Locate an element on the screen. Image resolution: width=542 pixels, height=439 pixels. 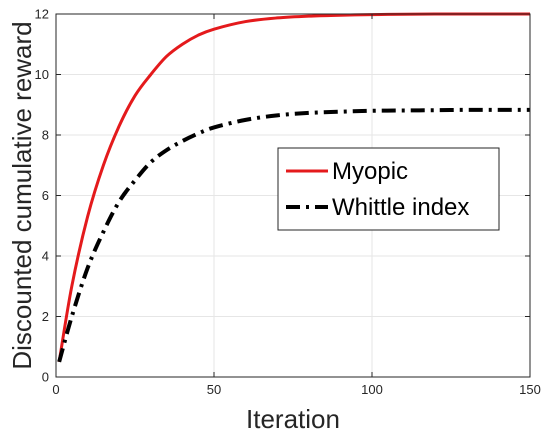
x-tick-label: 50 is located at coordinates (214, 389).